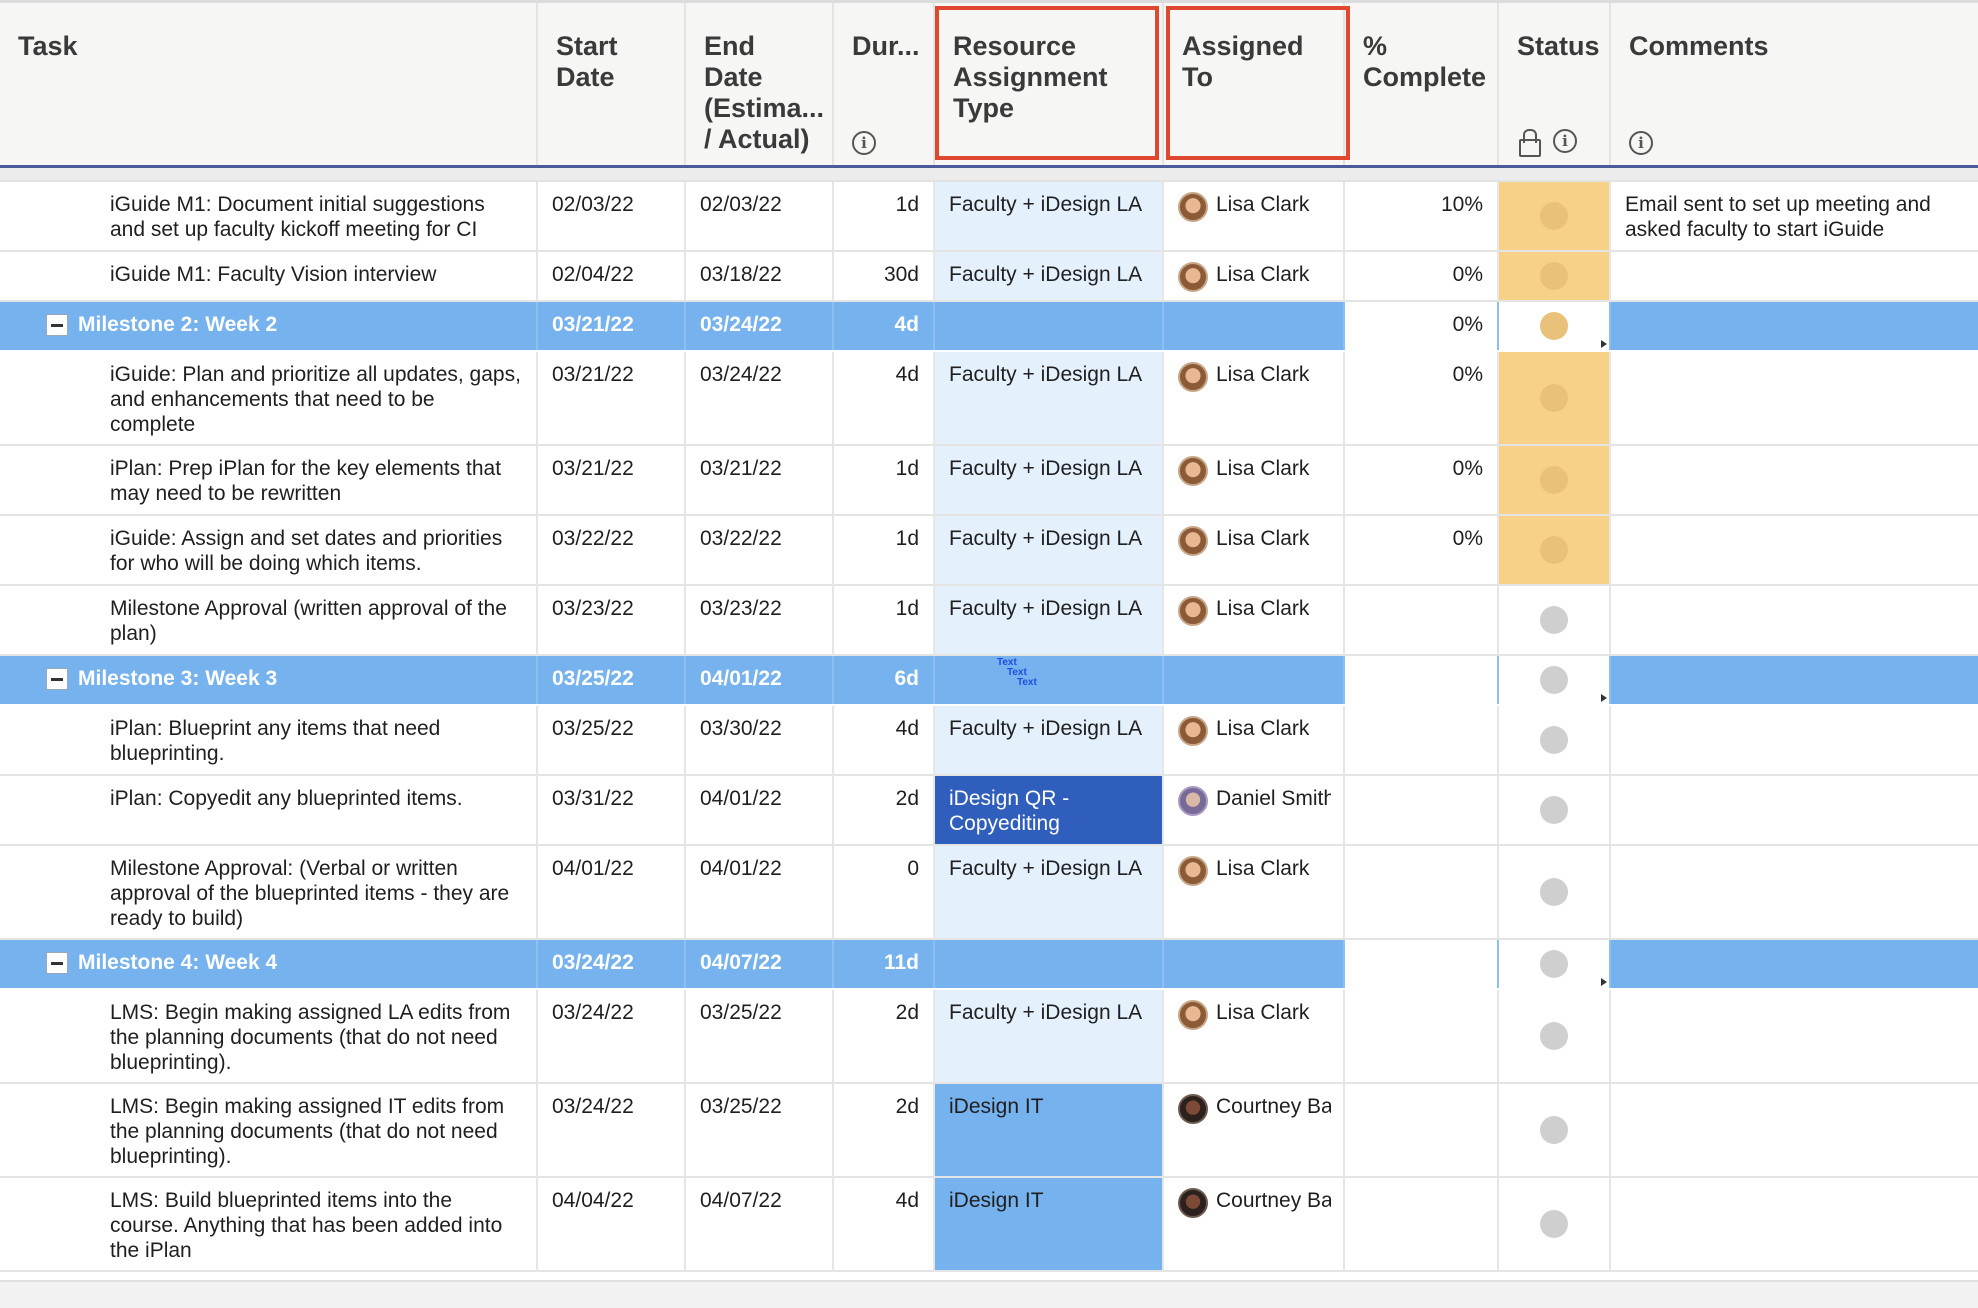  I want to click on start-date-cell: 03/21/22, so click(612, 326).